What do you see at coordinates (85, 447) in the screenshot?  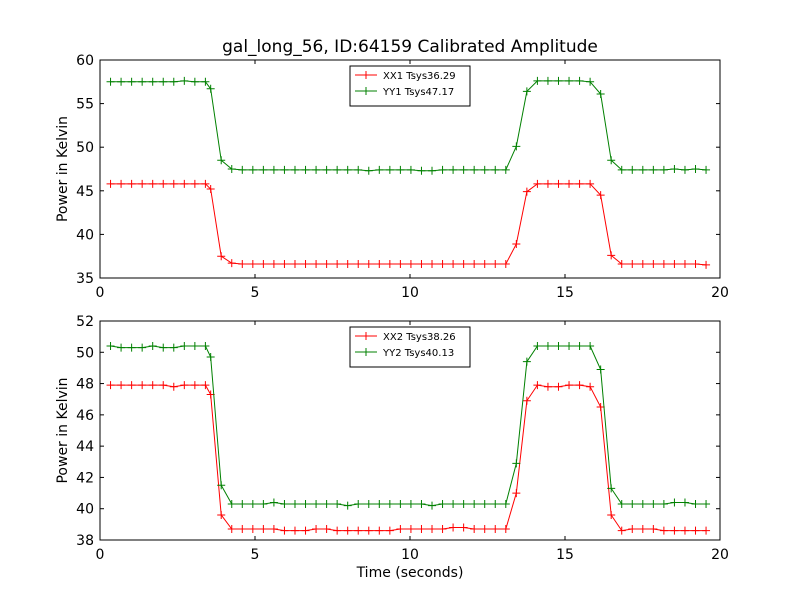 I see `y-tick-label: 44` at bounding box center [85, 447].